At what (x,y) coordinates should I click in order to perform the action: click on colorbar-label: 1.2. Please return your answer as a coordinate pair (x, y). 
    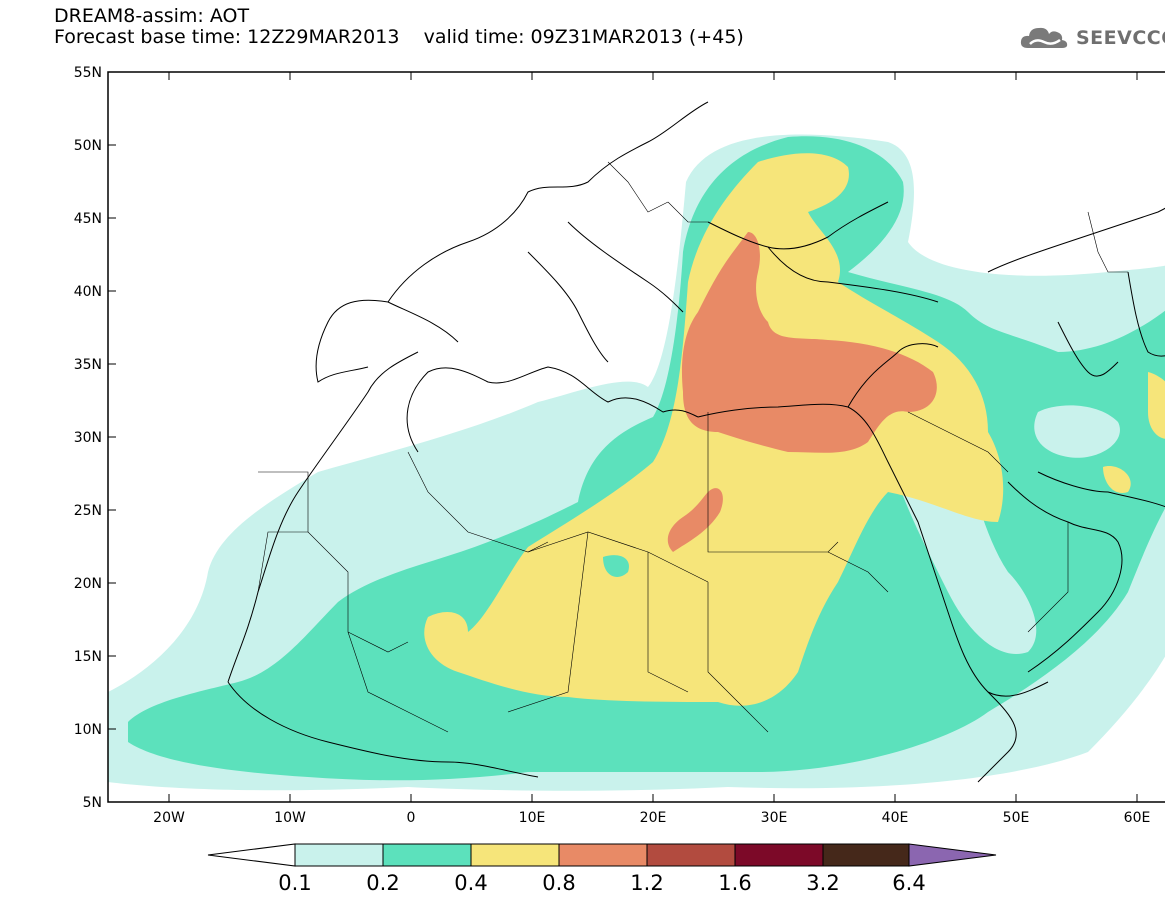
    Looking at the image, I should click on (646, 883).